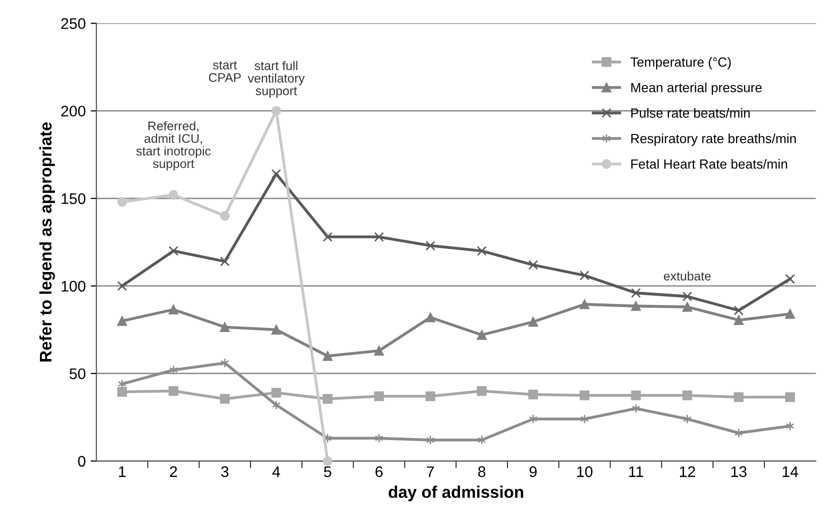  I want to click on x-tick-label: 4, so click(276, 471).